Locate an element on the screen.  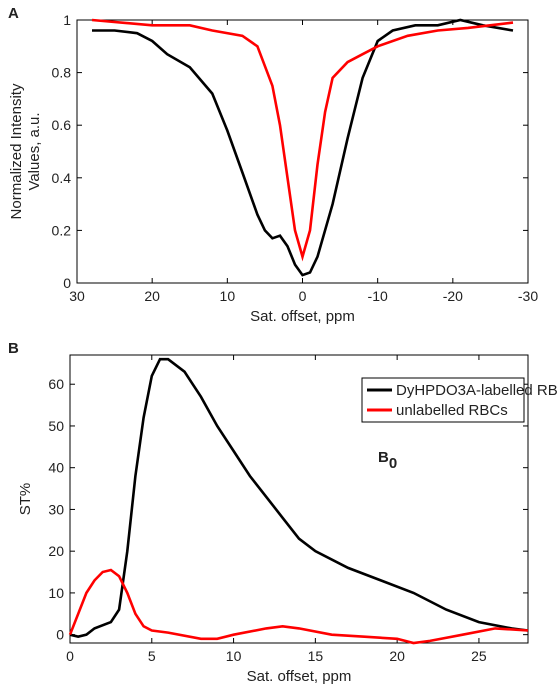
annotation: B0 is located at coordinates (387, 460).